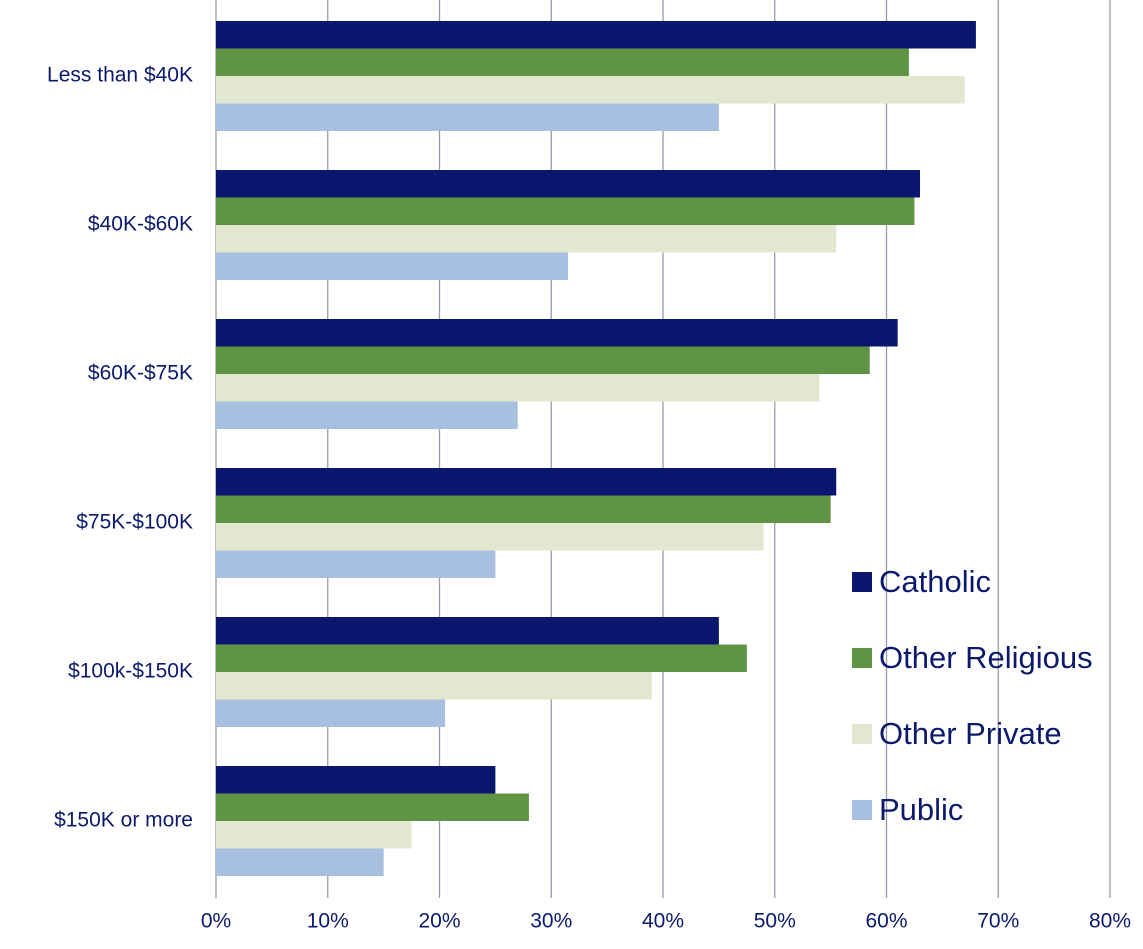 The width and height of the screenshot is (1143, 949). I want to click on x-tick-label: 20%, so click(439, 921).